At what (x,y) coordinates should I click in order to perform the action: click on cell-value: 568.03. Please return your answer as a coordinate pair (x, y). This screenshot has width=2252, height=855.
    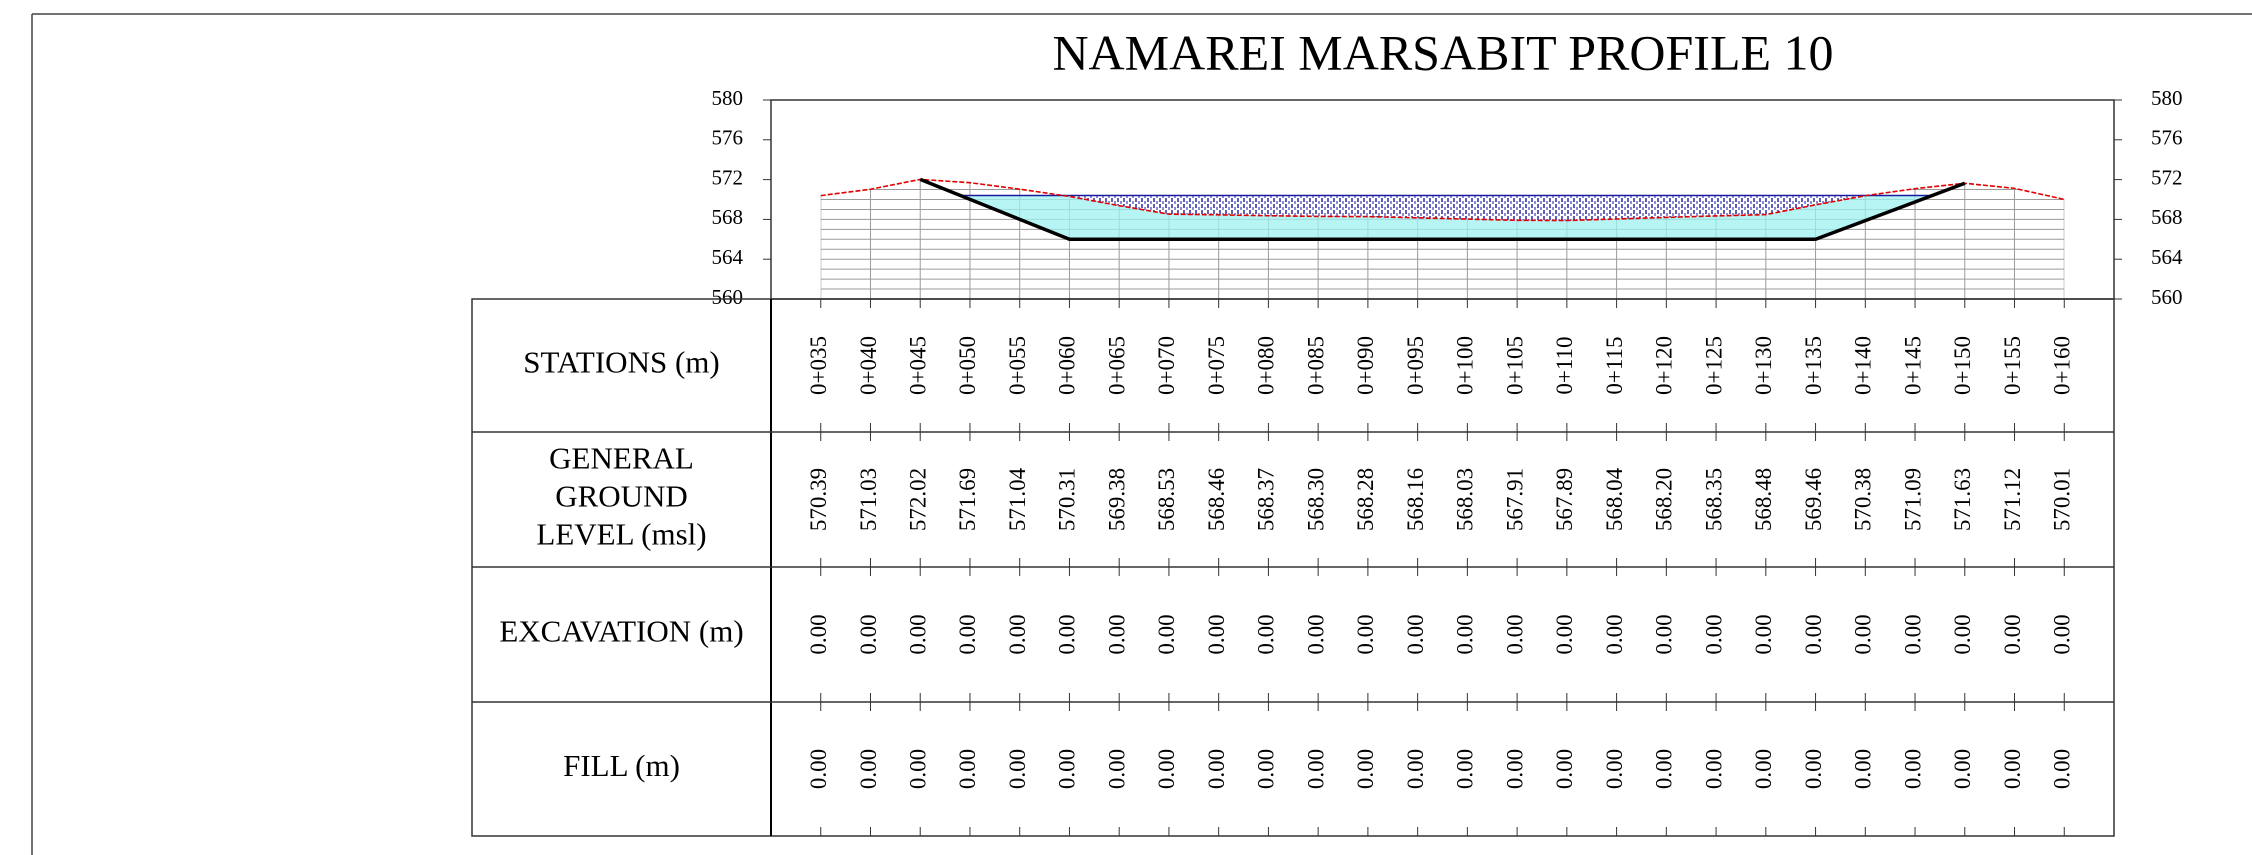
    Looking at the image, I should click on (1465, 499).